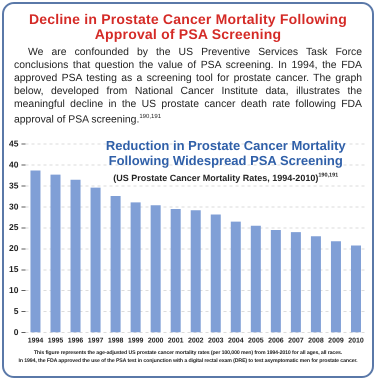 The height and width of the screenshot is (380, 376). What do you see at coordinates (226, 153) in the screenshot?
I see `chart-title: Reduction in Prostate Cancer Mortality Following Widespread PSA Screening` at bounding box center [226, 153].